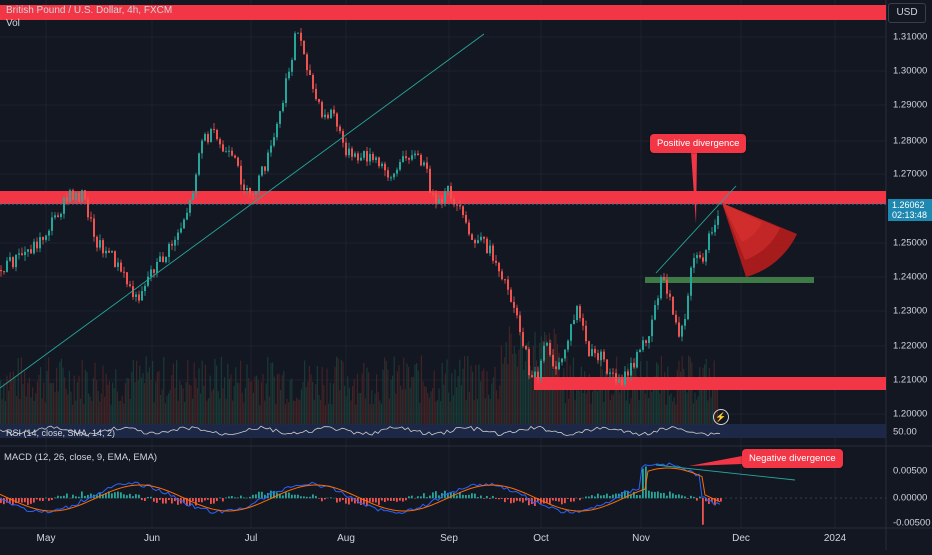  I want to click on negative-divergence-callout: Negative divergence, so click(792, 458).